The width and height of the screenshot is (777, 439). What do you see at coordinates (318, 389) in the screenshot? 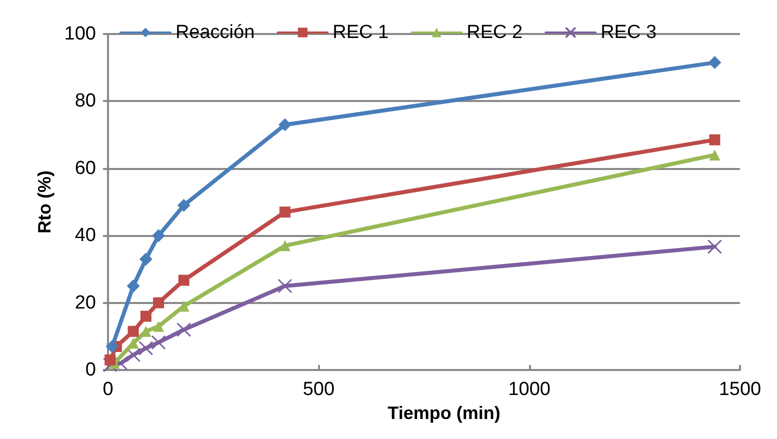
I see `x-tick-label: 500` at bounding box center [318, 389].